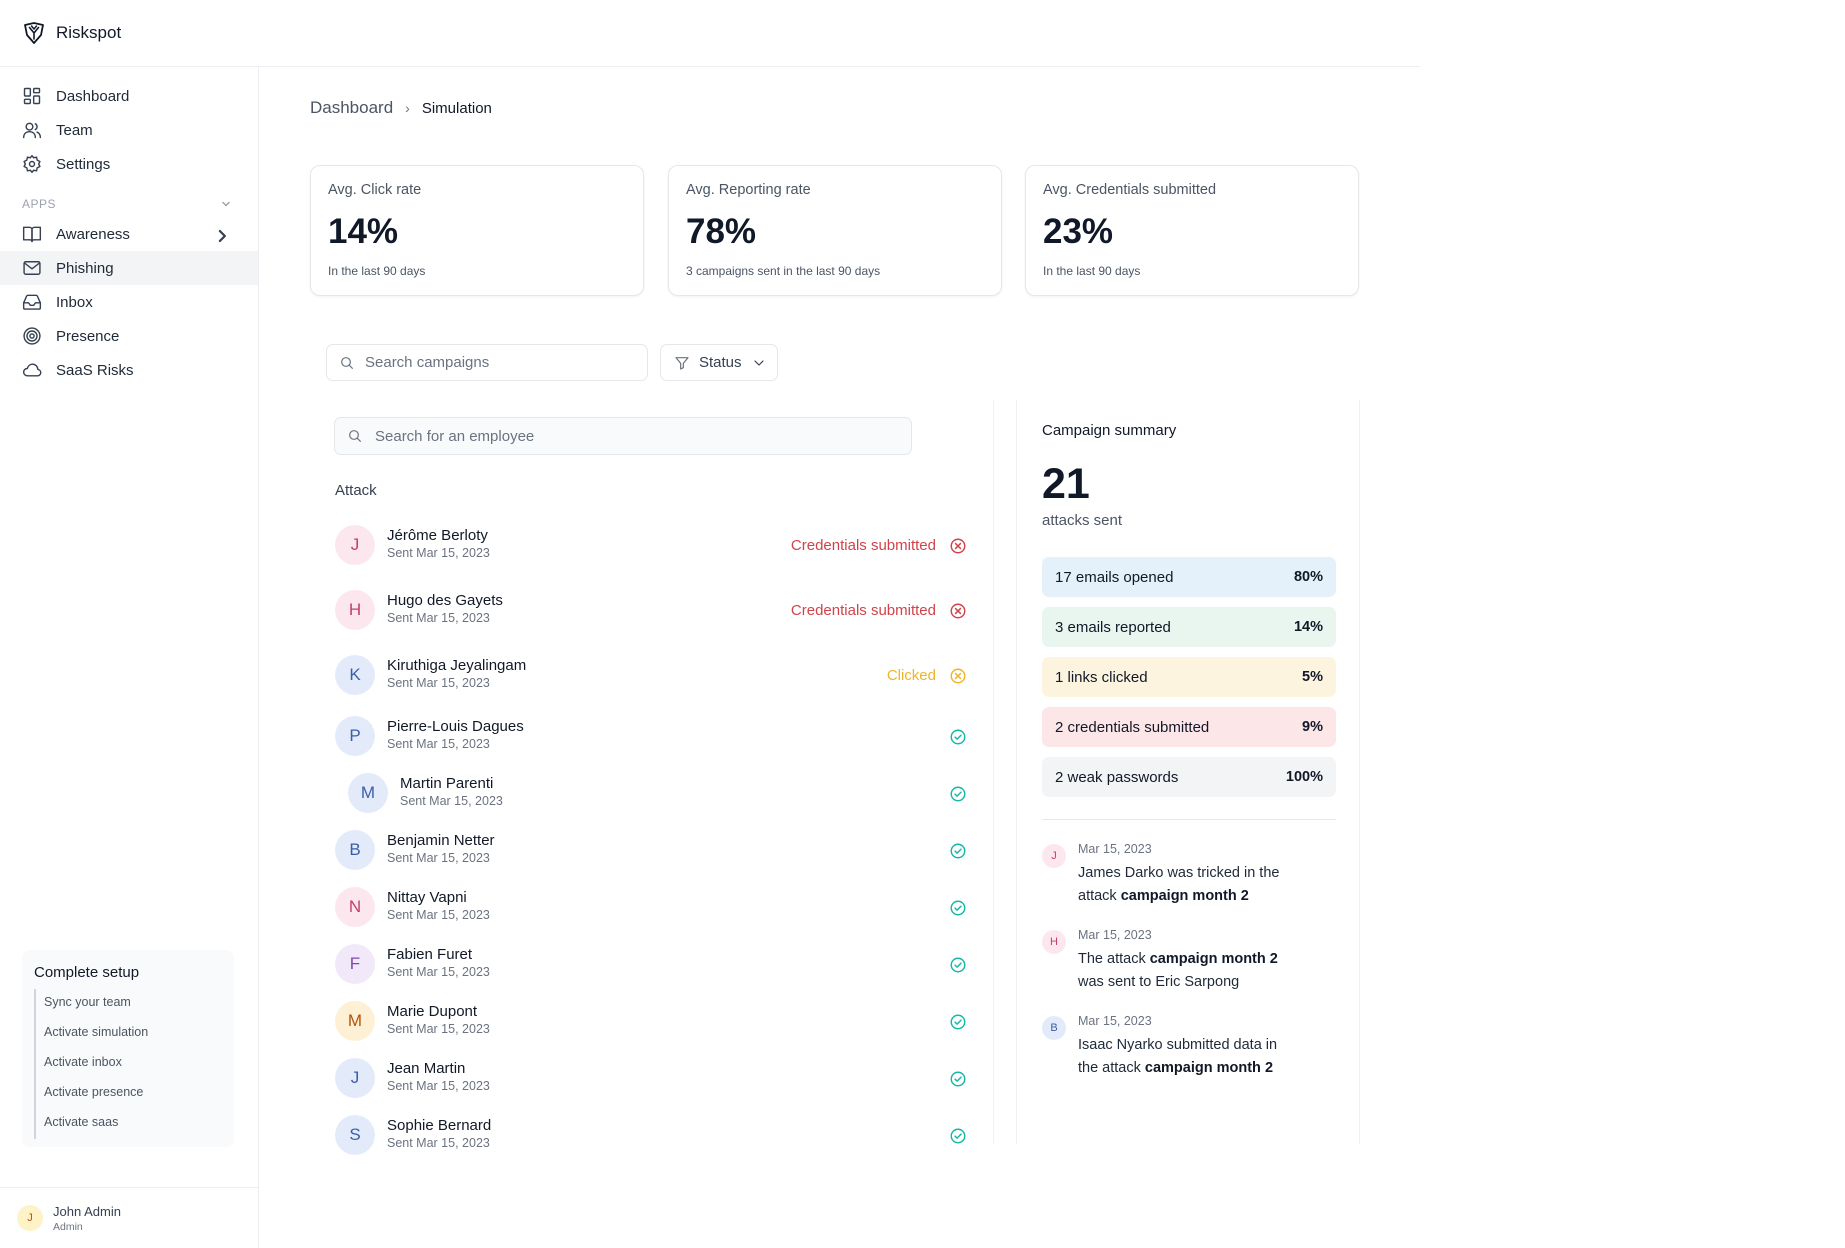 The height and width of the screenshot is (1248, 1845). Describe the element at coordinates (455, 726) in the screenshot. I see `employee-name: Pierre-Louis Dagues` at that location.